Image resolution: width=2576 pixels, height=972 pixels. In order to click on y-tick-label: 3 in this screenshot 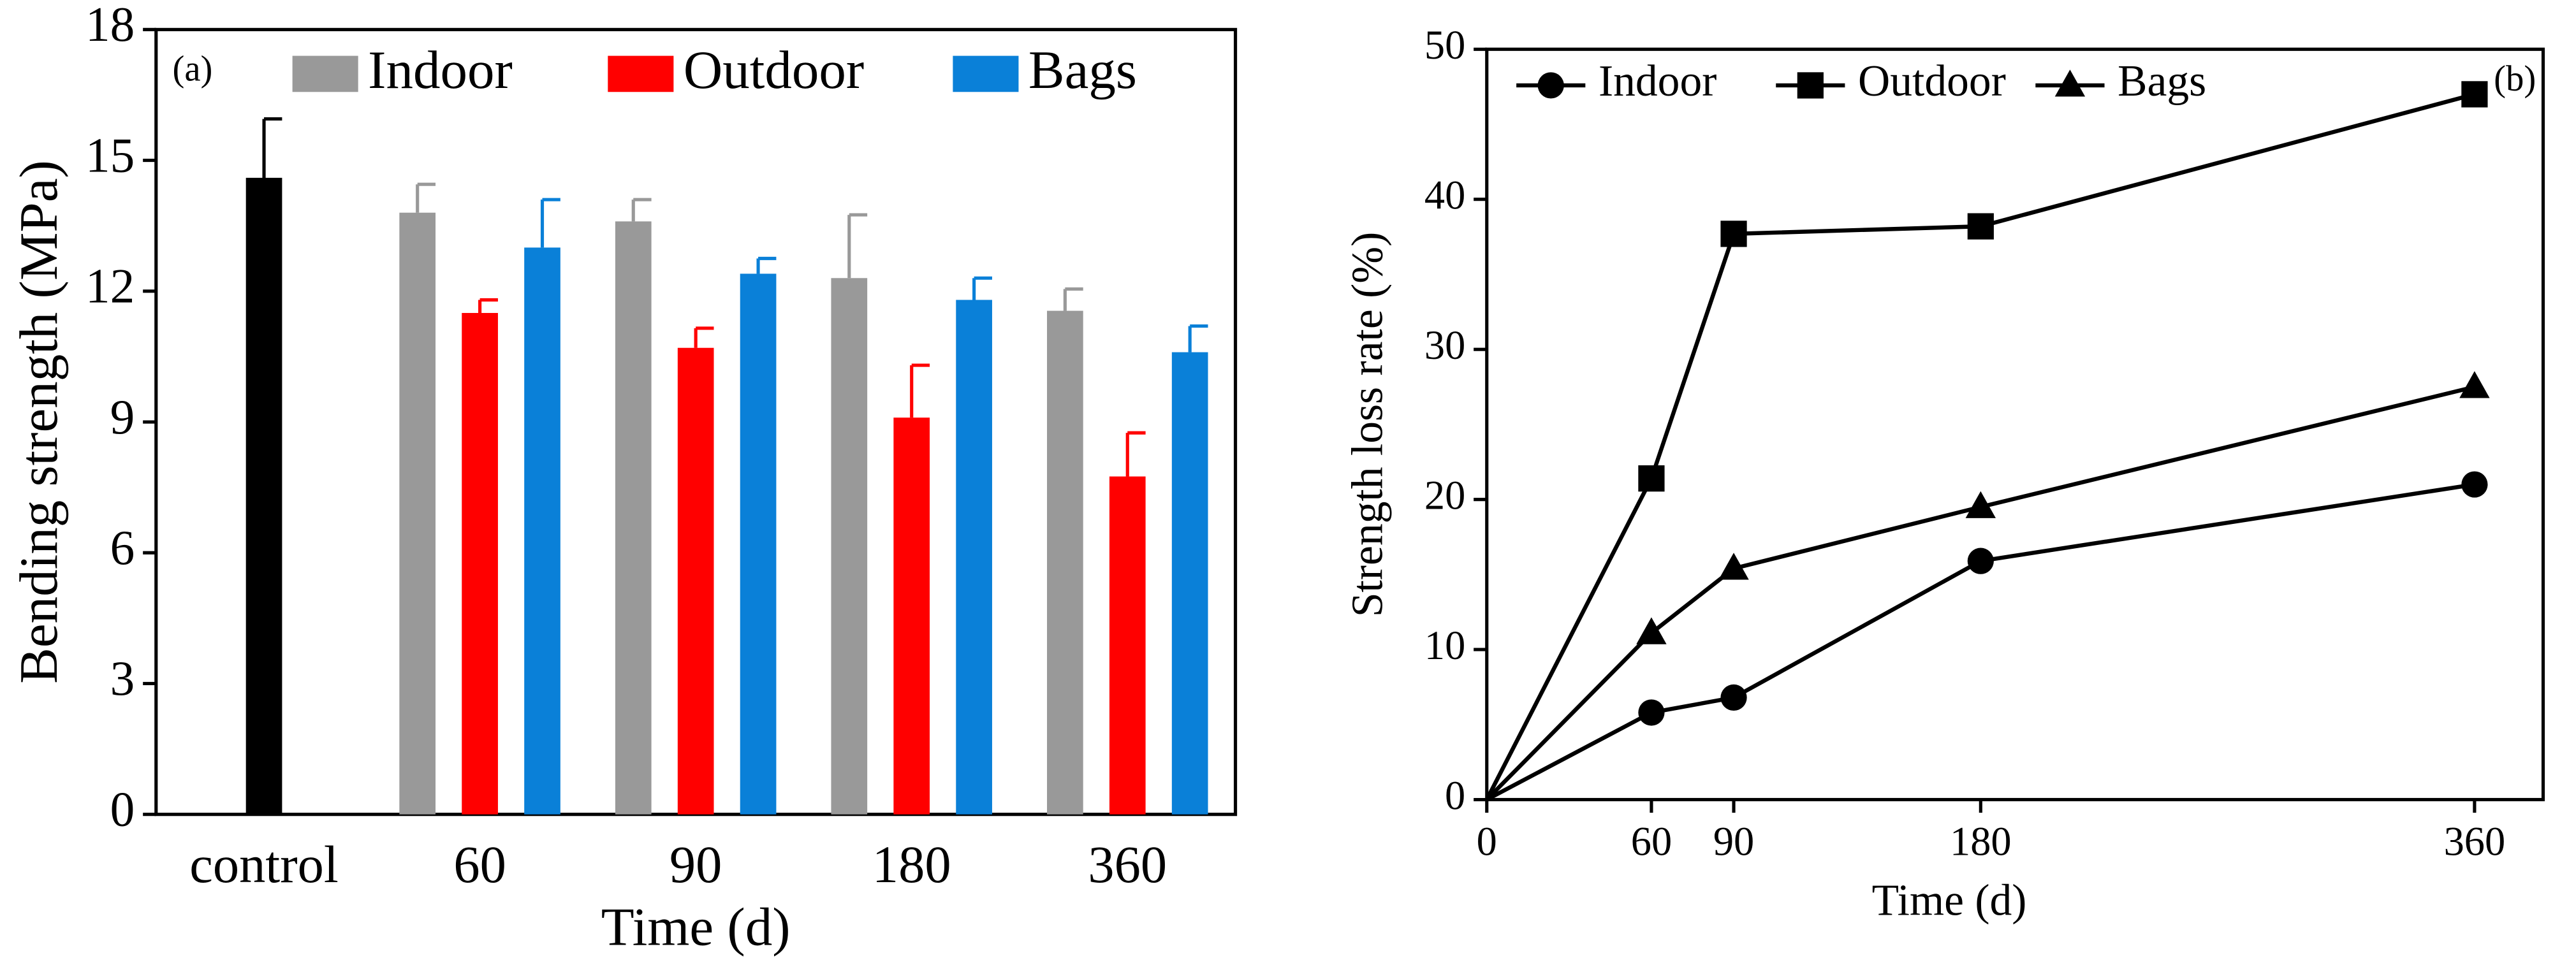, I will do `click(122, 678)`.